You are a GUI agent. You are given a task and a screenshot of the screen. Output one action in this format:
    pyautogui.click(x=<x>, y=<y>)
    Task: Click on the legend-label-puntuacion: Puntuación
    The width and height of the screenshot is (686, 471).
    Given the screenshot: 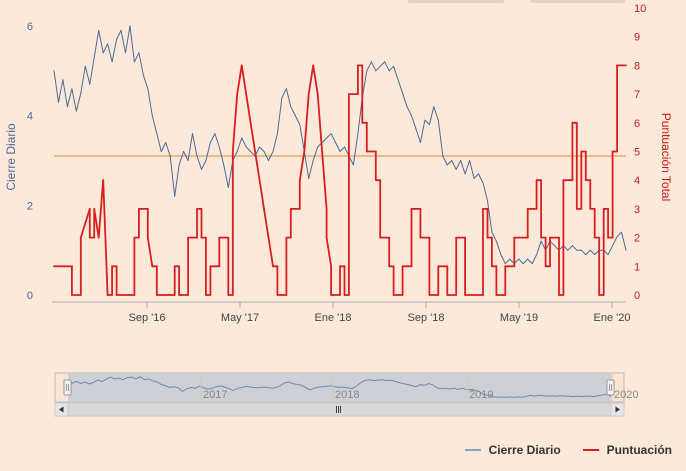 What is the action you would take?
    pyautogui.click(x=639, y=450)
    